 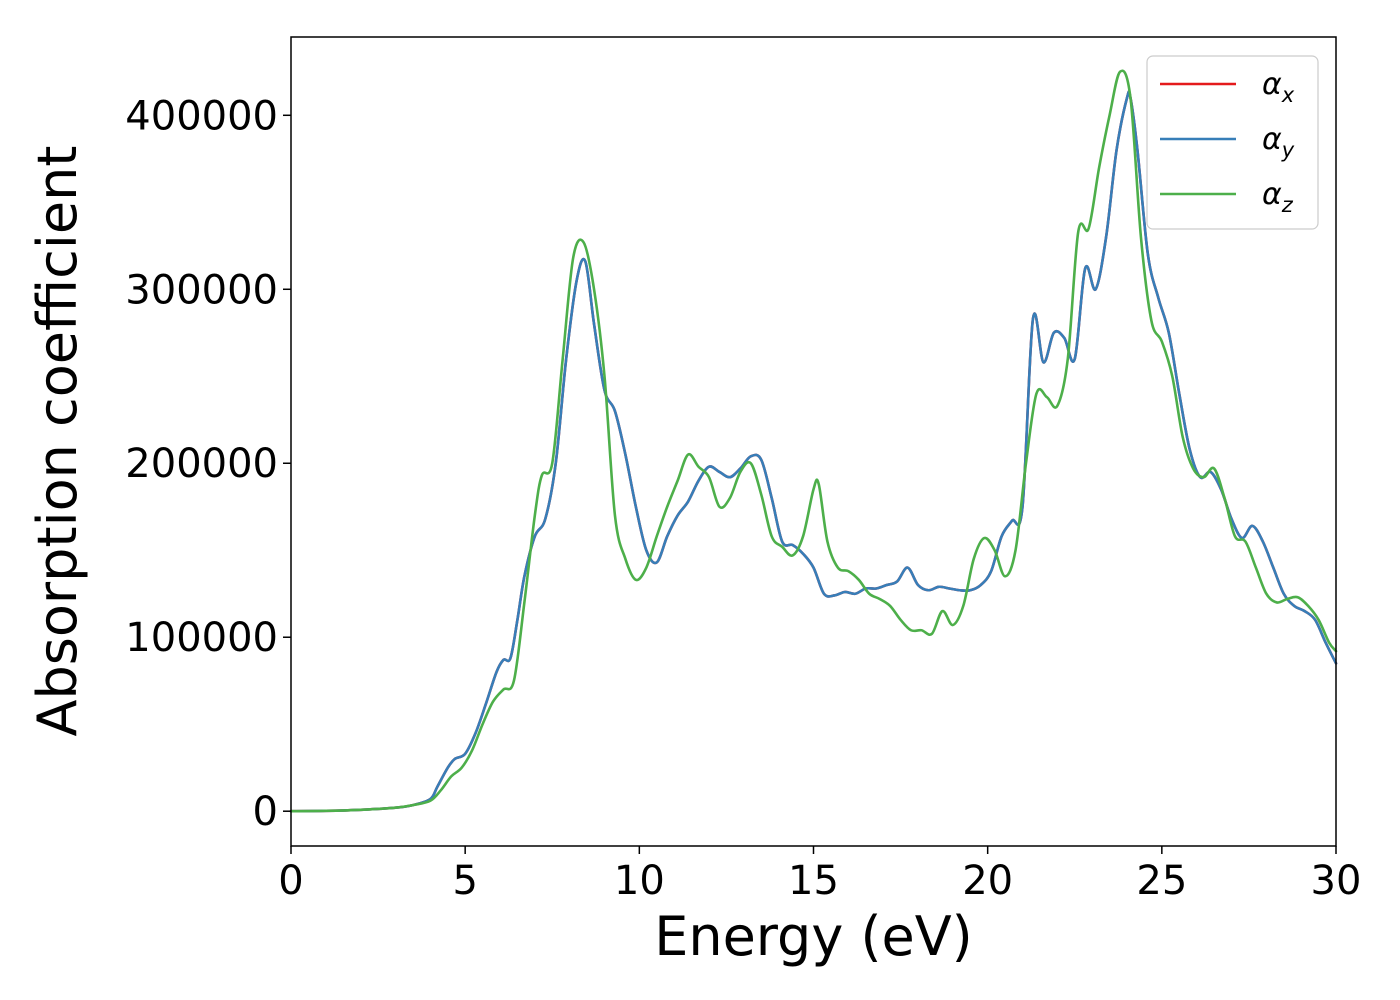 I want to click on x-tick-label: 15, so click(x=813, y=881).